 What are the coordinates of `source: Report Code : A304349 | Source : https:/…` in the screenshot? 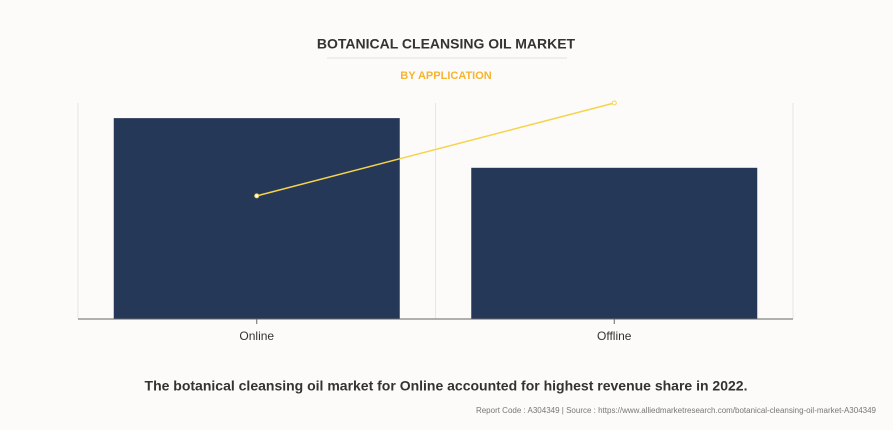 It's located at (676, 410).